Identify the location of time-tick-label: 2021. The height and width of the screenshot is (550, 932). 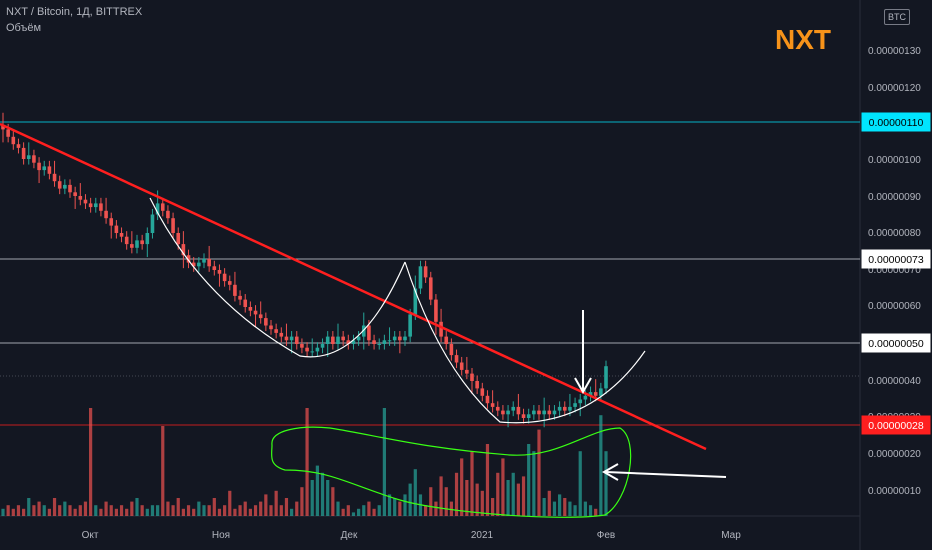
(482, 535).